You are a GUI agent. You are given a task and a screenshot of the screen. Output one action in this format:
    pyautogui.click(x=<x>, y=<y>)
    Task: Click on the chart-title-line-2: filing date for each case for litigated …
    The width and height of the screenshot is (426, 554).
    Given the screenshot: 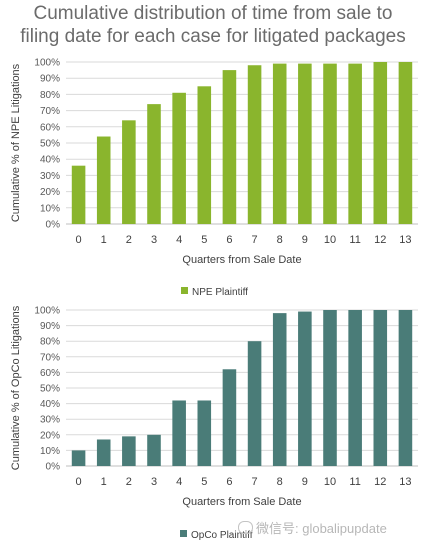 What is the action you would take?
    pyautogui.click(x=213, y=36)
    